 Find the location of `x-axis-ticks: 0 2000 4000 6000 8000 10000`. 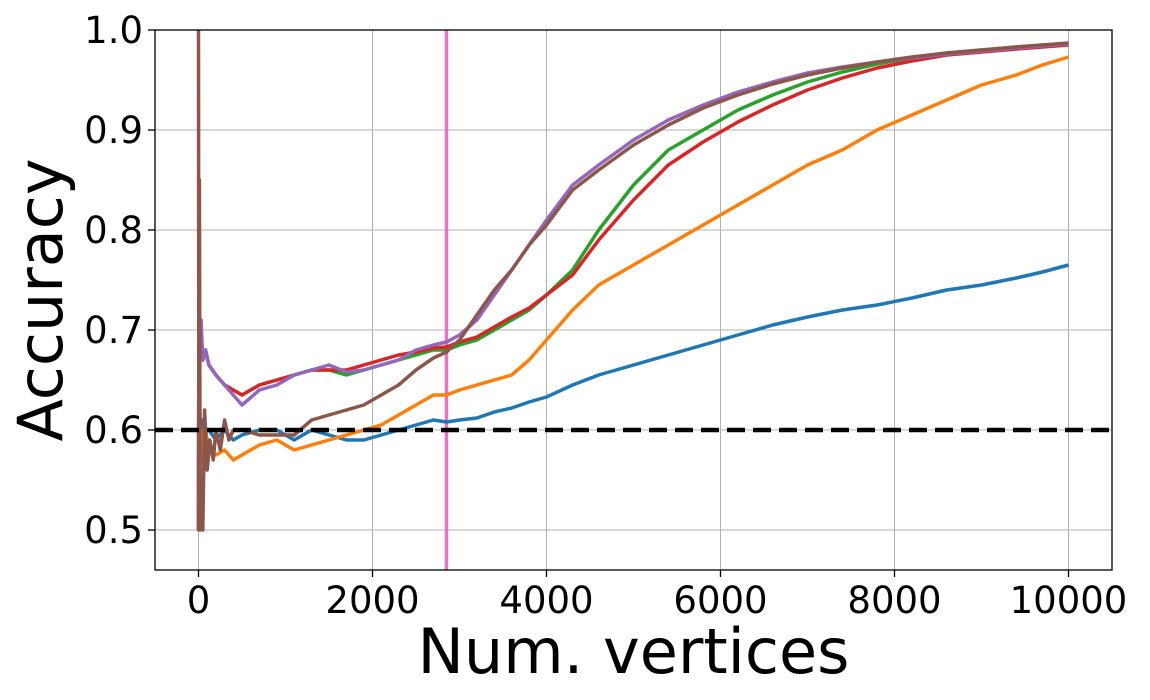

x-axis-ticks: 0 2000 4000 6000 8000 10000 is located at coordinates (657, 596).